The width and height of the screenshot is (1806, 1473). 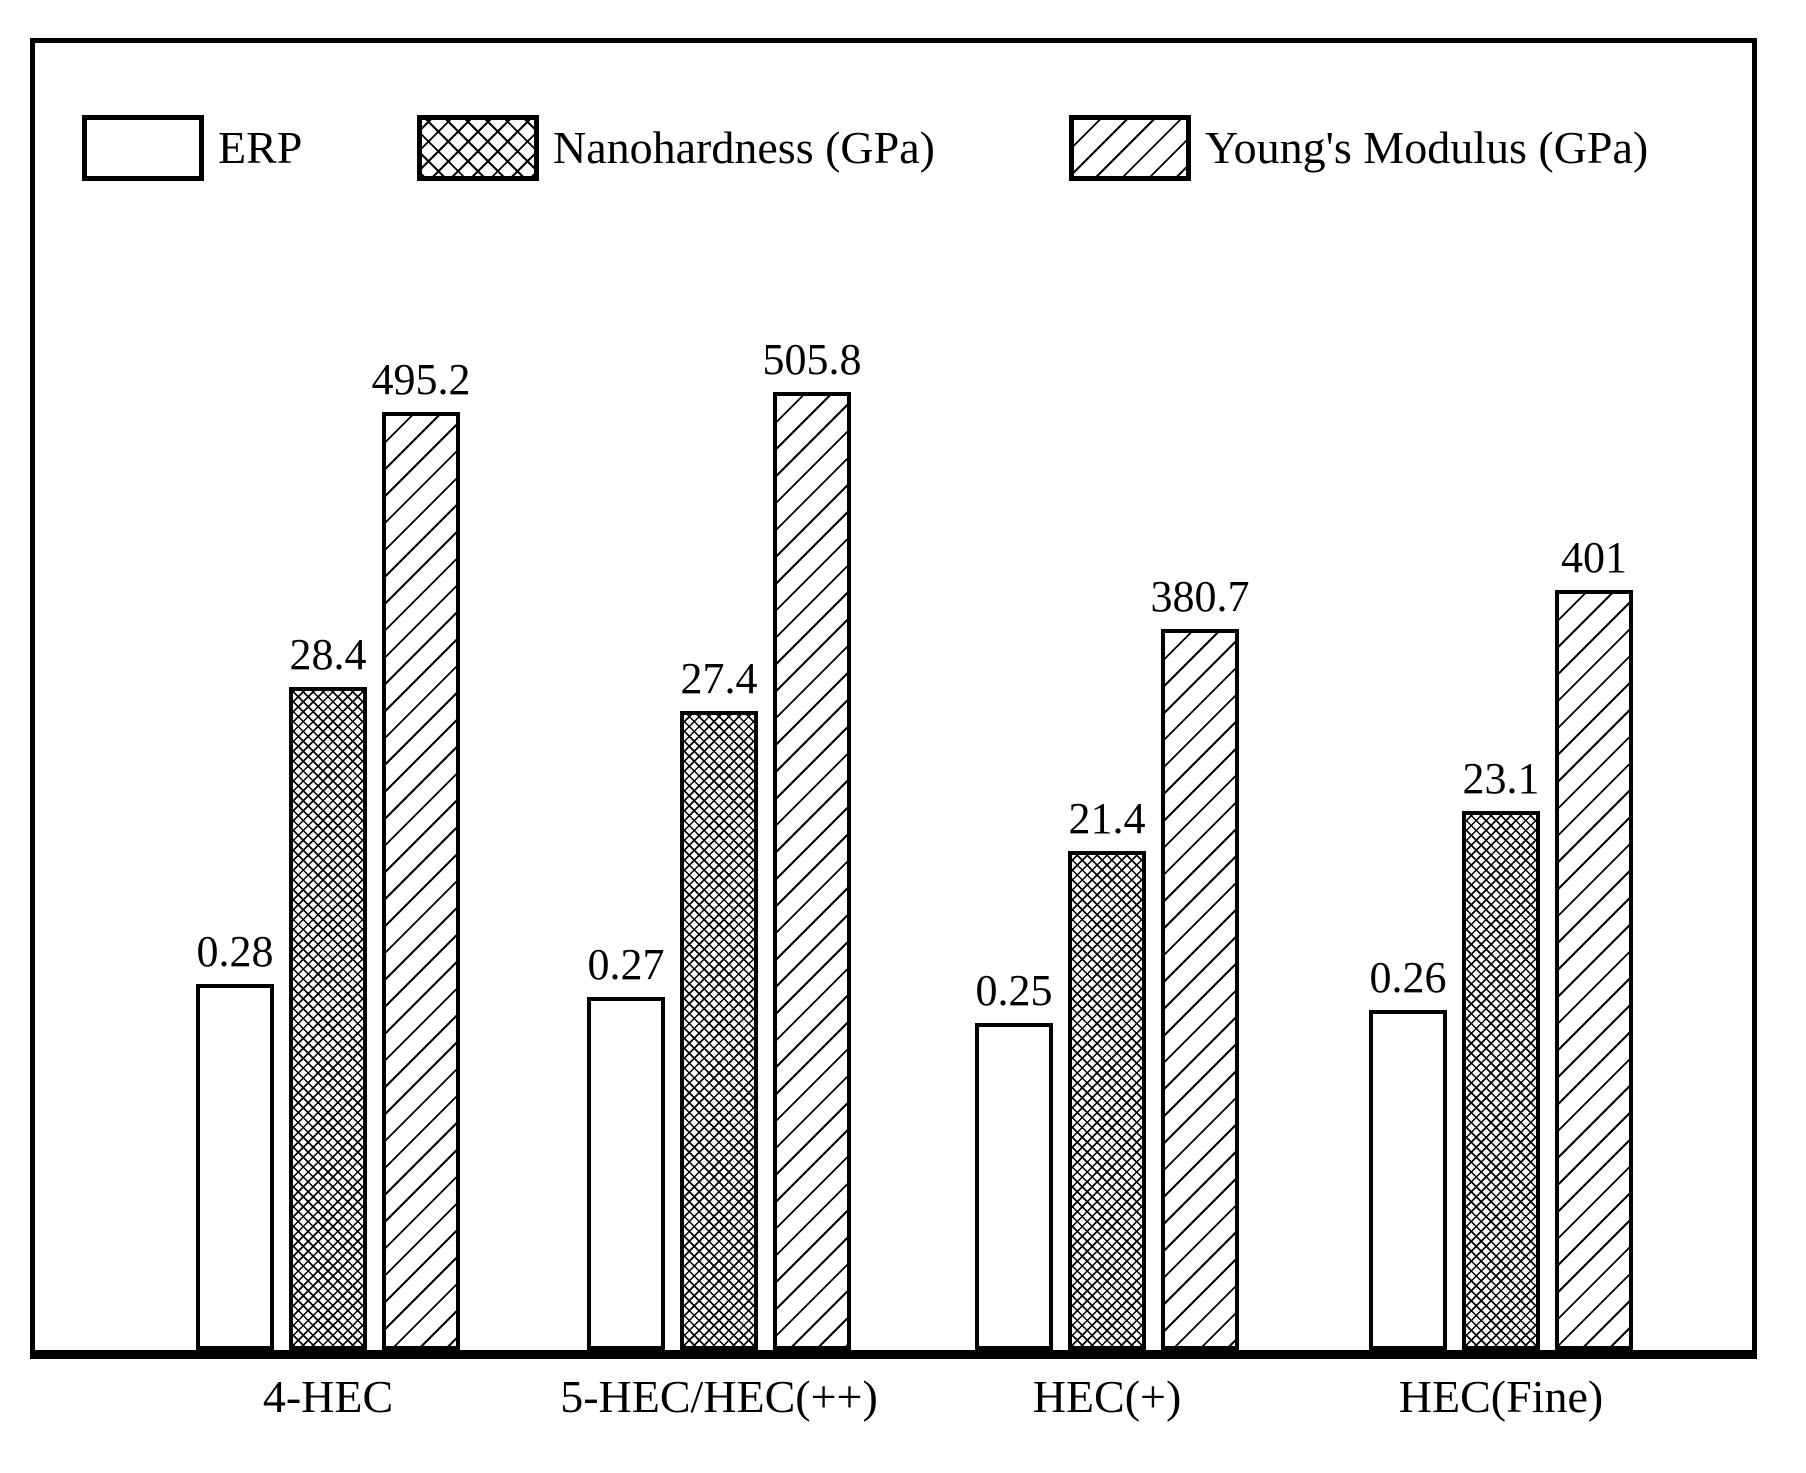 I want to click on bar-value-label: 0.25, so click(x=1014, y=990).